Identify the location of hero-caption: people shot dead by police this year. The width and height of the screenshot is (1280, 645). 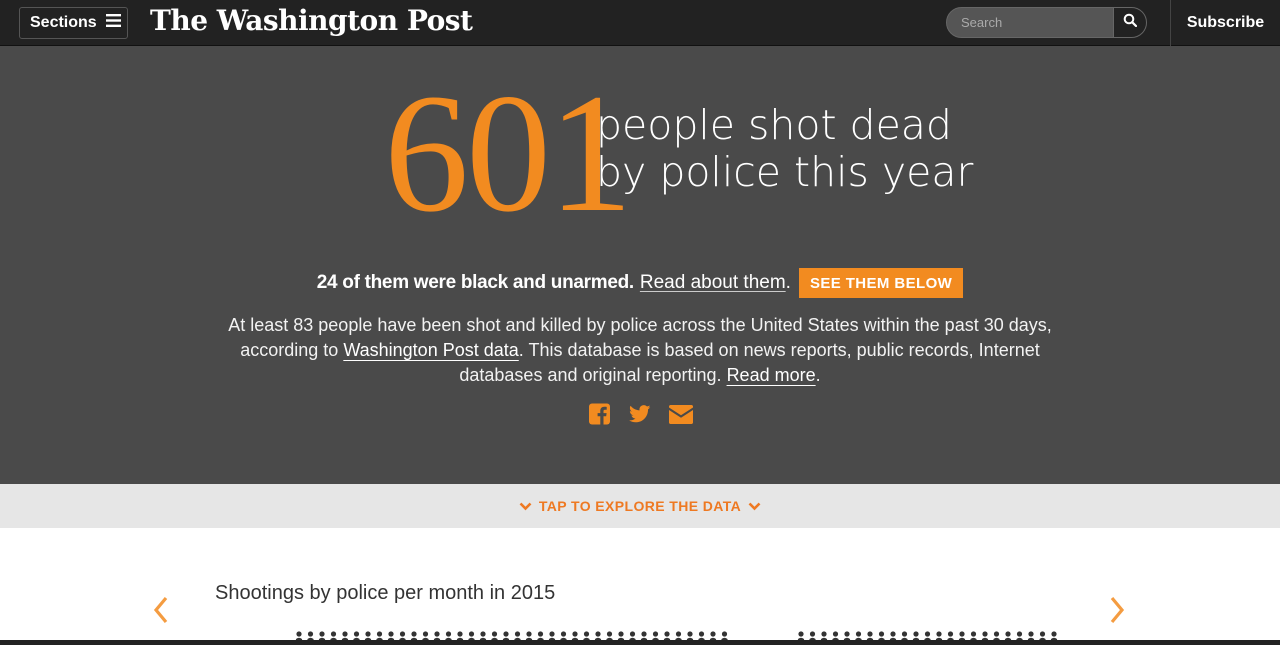
(784, 149).